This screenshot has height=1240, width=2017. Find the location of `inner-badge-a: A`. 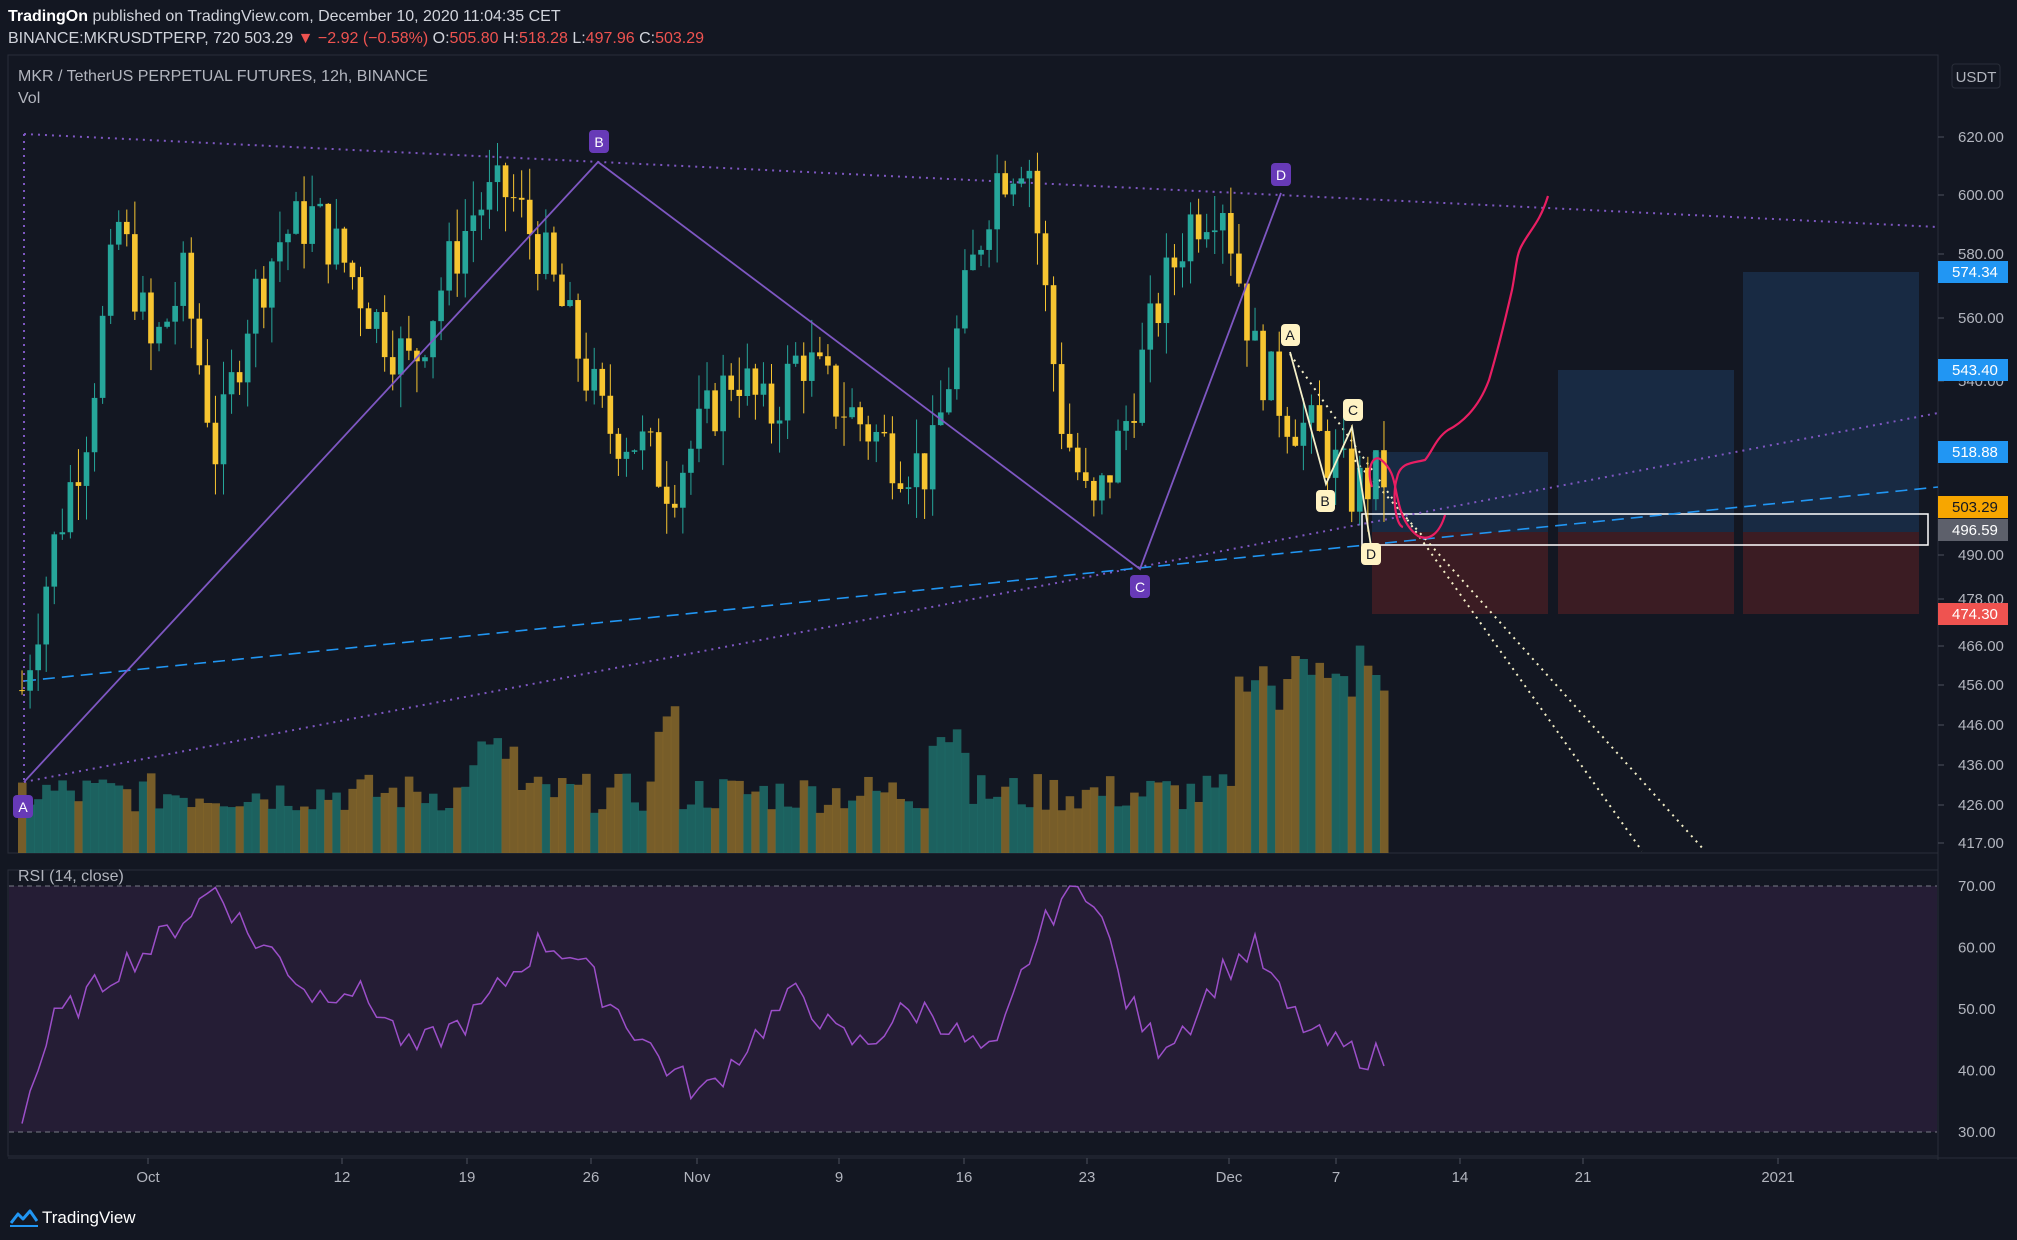

inner-badge-a: A is located at coordinates (1290, 335).